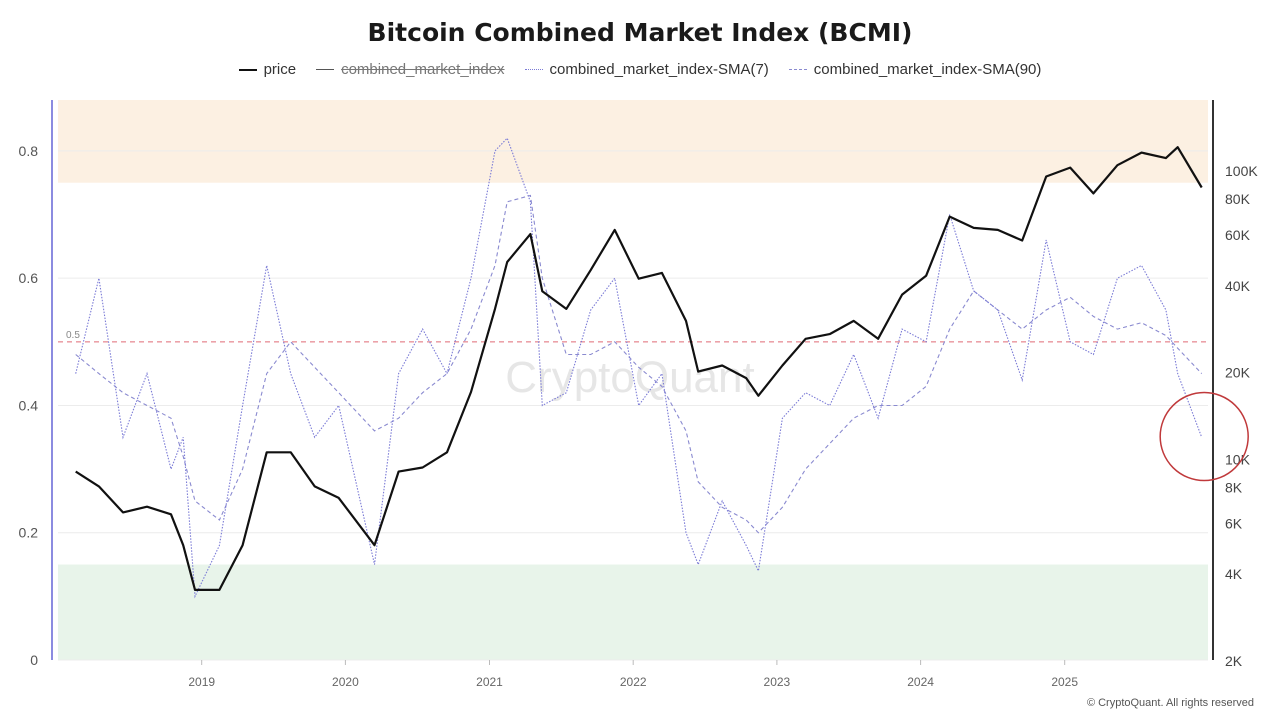  What do you see at coordinates (659, 69) in the screenshot?
I see `legend-label-sma7: combined_market_index-SMA(7)` at bounding box center [659, 69].